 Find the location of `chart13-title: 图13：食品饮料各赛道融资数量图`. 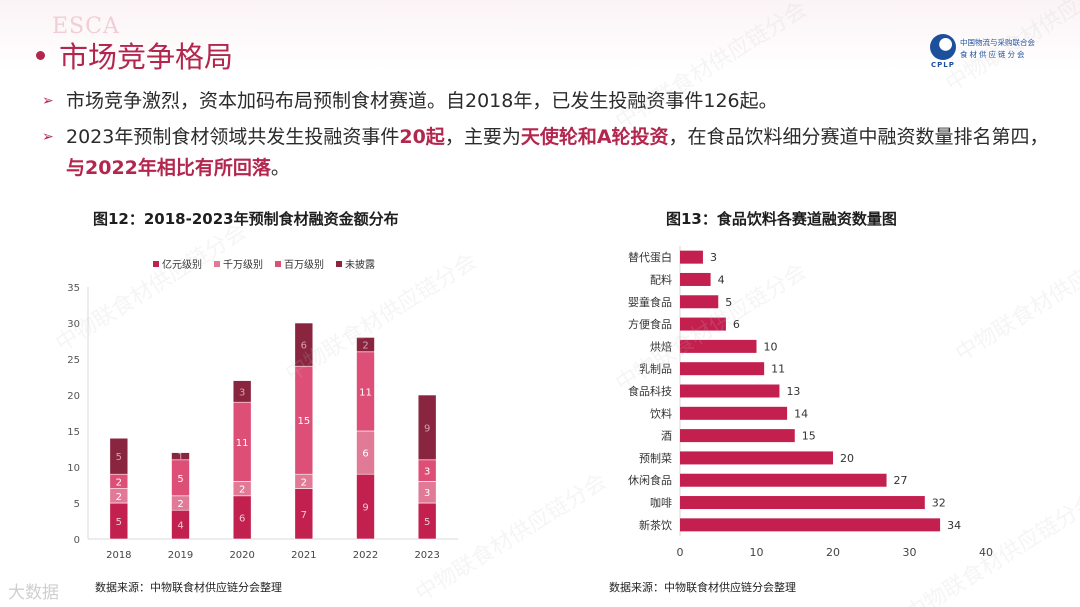

chart13-title: 图13：食品饮料各赛道融资数量图 is located at coordinates (781, 219).